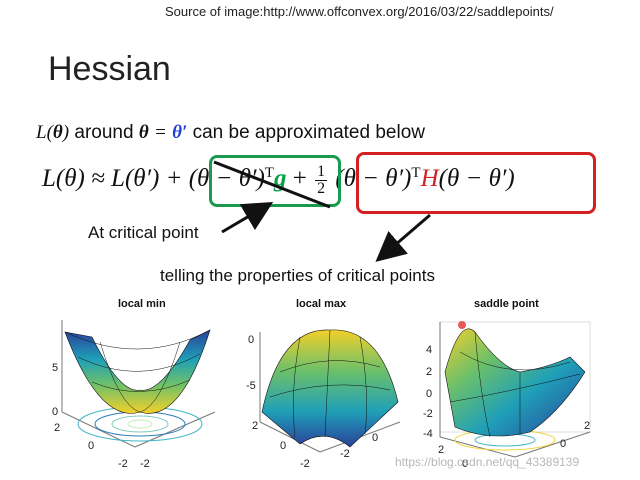 The height and width of the screenshot is (480, 640). What do you see at coordinates (272, 184) in the screenshot?
I see `strike-through-line` at bounding box center [272, 184].